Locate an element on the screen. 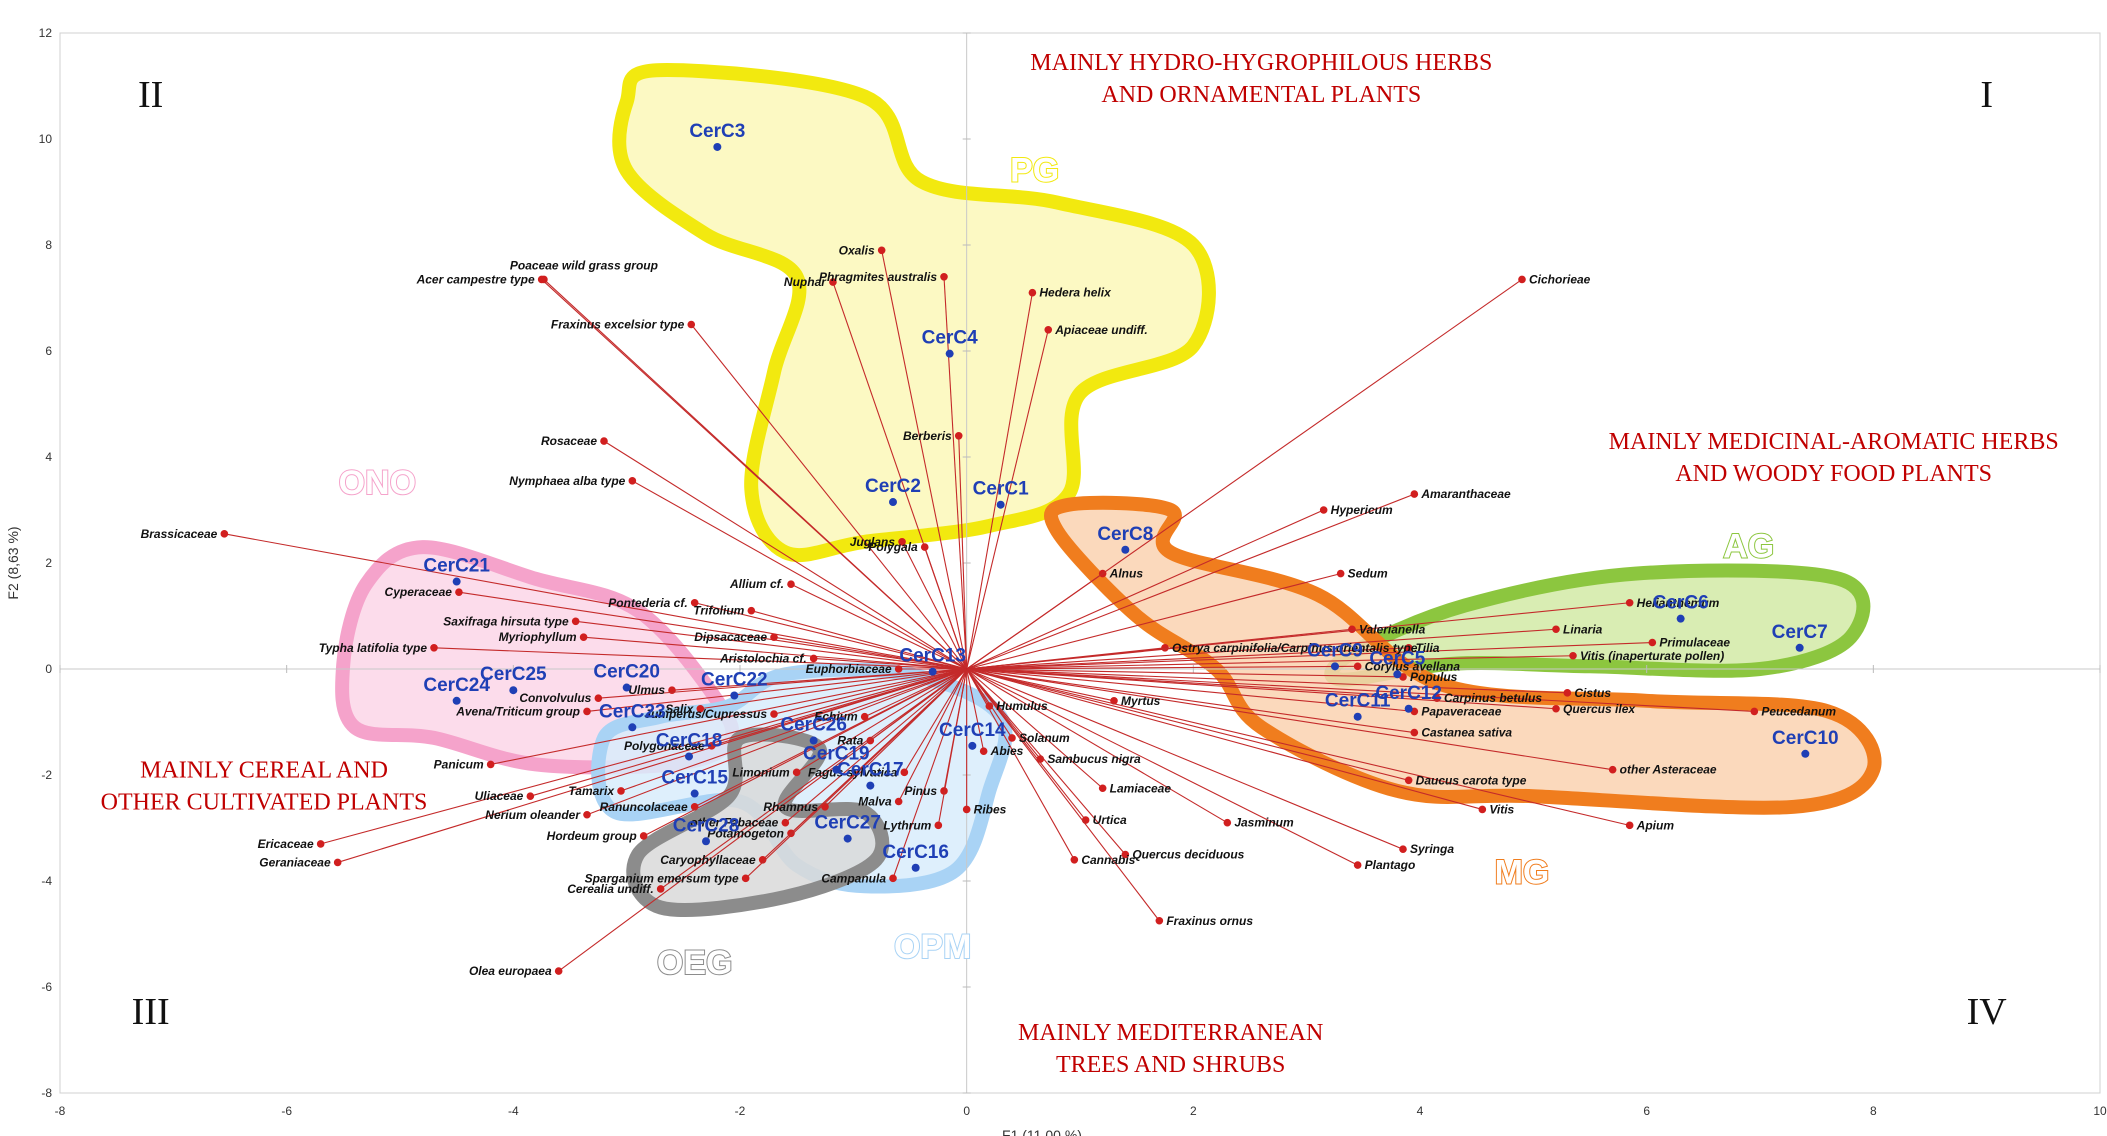  variable-label: Hypericum is located at coordinates (1362, 510).